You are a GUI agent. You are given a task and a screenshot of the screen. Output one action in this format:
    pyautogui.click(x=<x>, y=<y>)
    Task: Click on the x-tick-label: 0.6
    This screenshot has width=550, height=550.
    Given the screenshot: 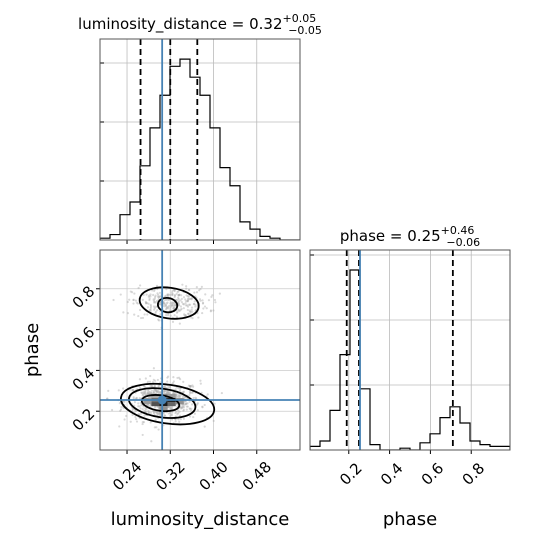 What is the action you would take?
    pyautogui.click(x=433, y=474)
    